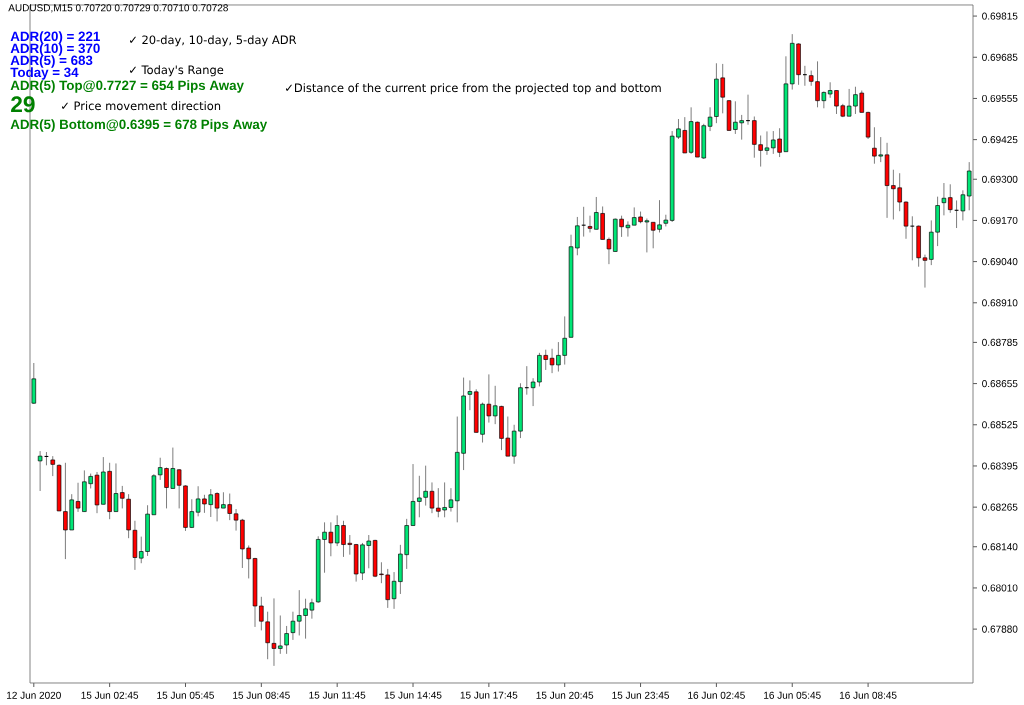 Image resolution: width=1024 pixels, height=705 pixels. What do you see at coordinates (1000, 140) in the screenshot?
I see `y-tick-label: 0.69425` at bounding box center [1000, 140].